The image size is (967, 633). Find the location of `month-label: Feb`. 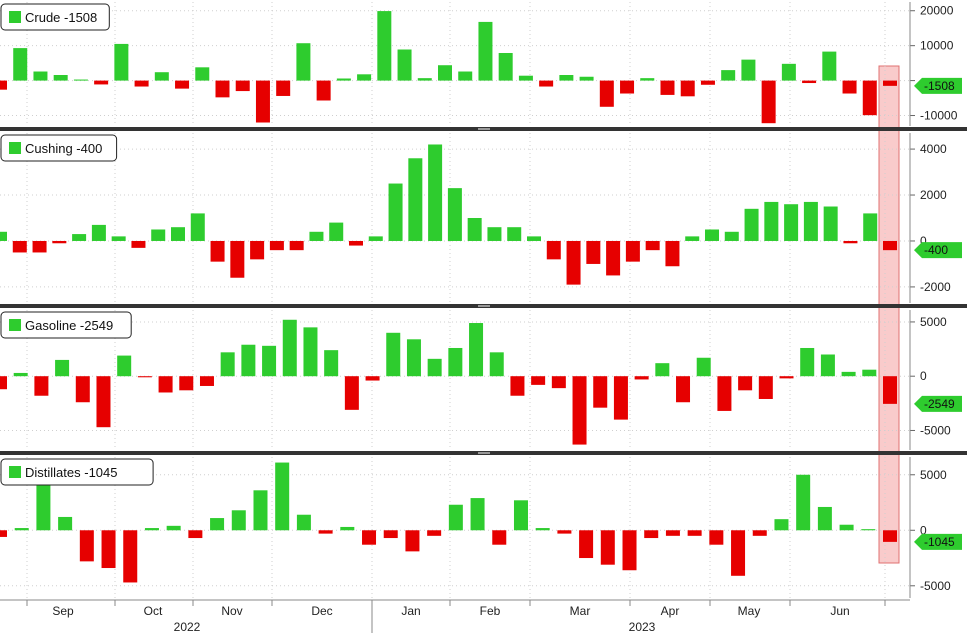

month-label: Feb is located at coordinates (490, 611).